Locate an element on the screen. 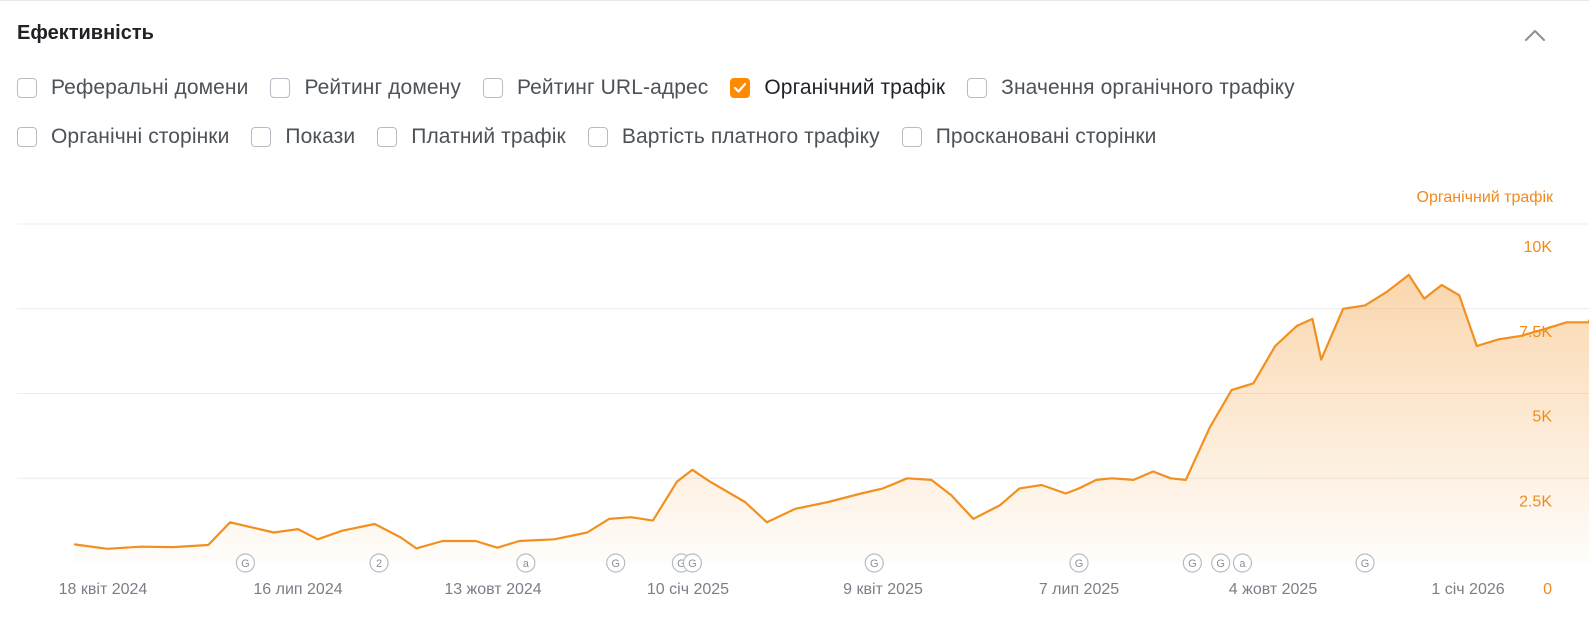 Image resolution: width=1589 pixels, height=621 pixels. option-label: Органічні сторінки is located at coordinates (140, 136).